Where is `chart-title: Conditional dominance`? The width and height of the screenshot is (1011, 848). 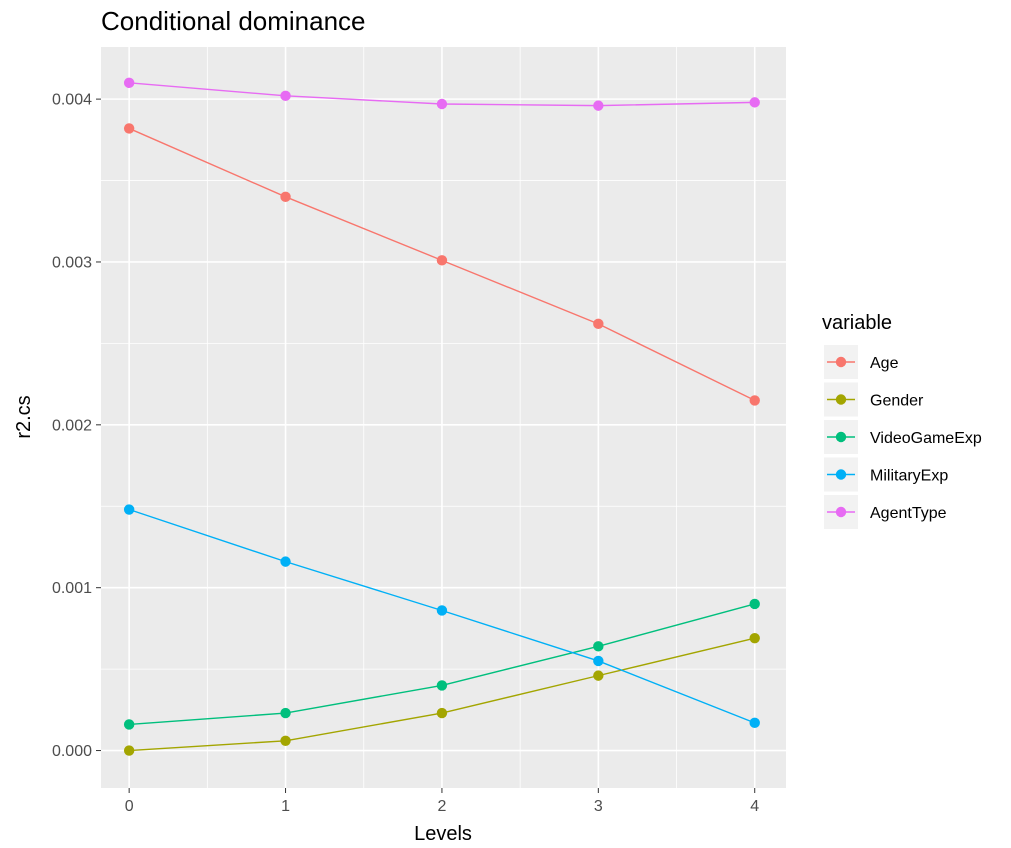 chart-title: Conditional dominance is located at coordinates (233, 21).